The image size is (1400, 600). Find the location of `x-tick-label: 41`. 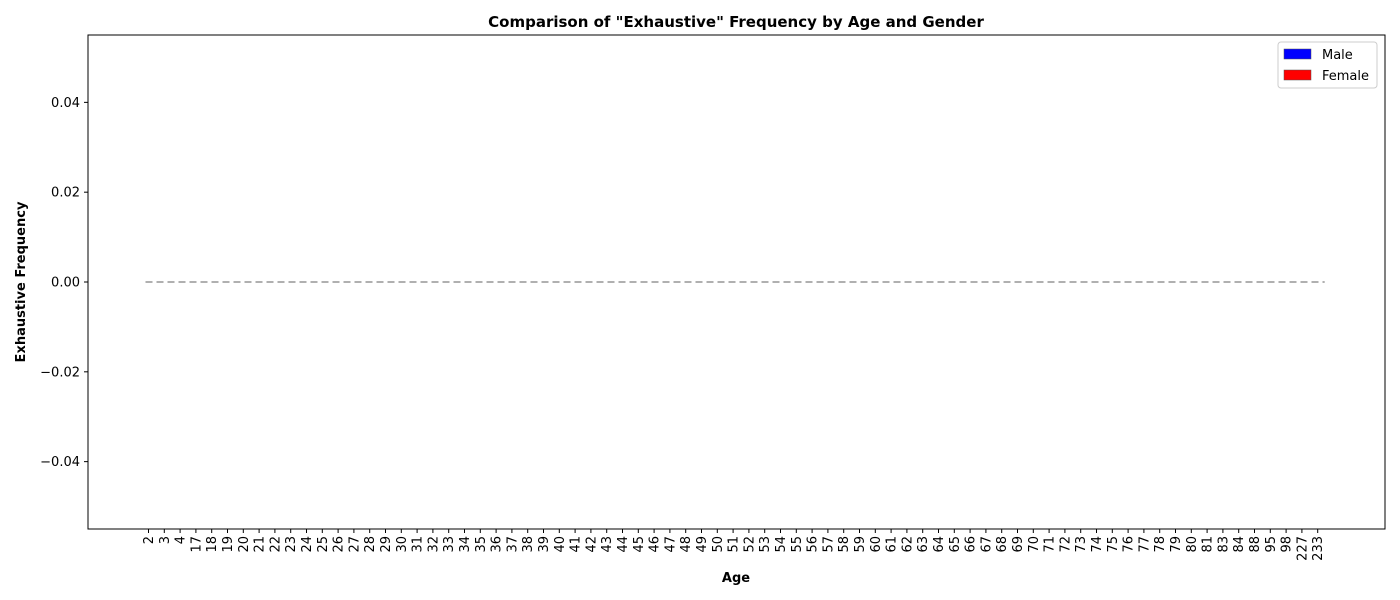

x-tick-label: 41 is located at coordinates (576, 544).